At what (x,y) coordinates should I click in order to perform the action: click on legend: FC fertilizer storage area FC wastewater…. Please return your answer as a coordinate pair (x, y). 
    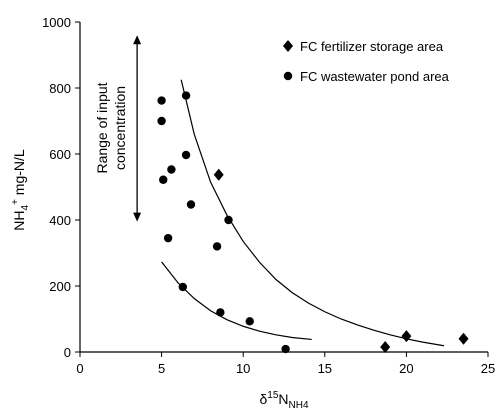
    Looking at the image, I should click on (366, 61).